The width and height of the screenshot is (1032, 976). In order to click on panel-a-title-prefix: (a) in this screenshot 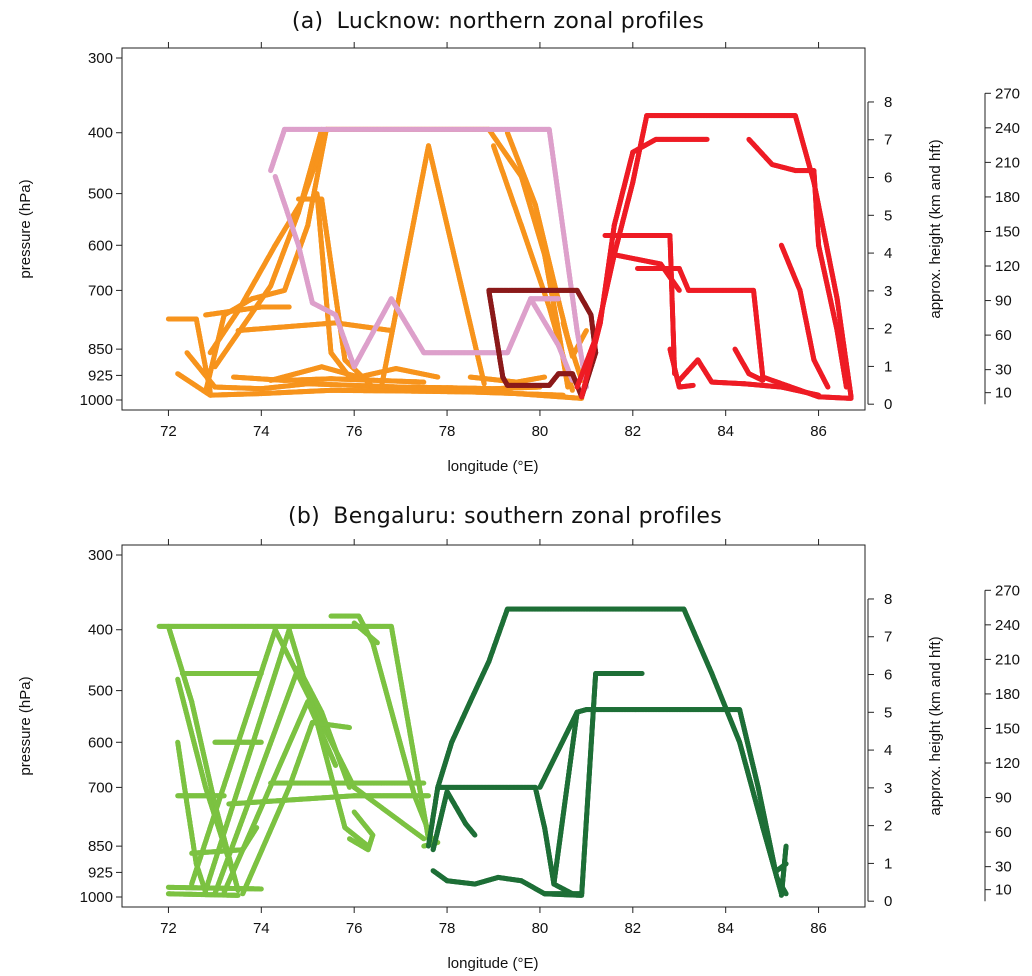, I will do `click(308, 21)`.